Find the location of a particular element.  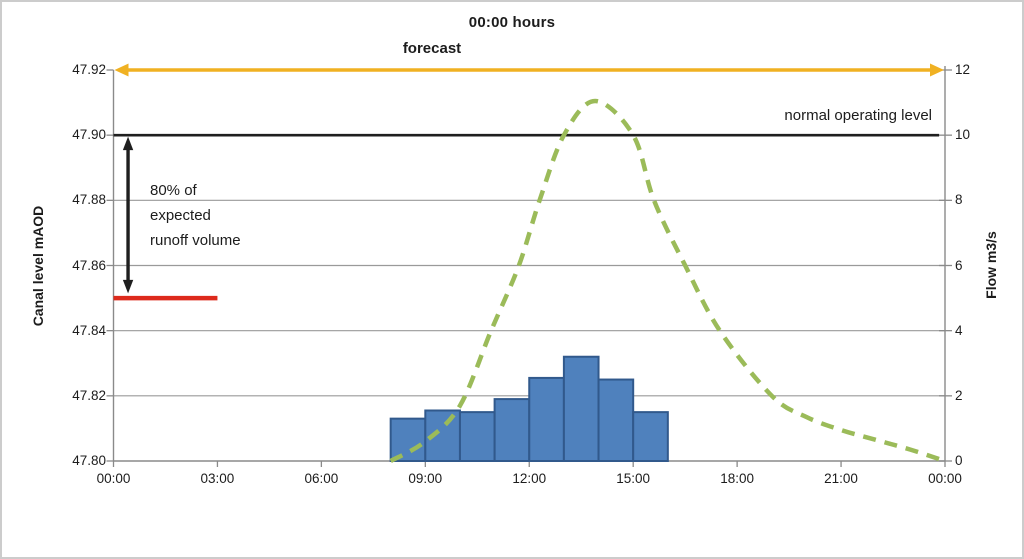

forecast-arrow-head-right is located at coordinates (937, 70).